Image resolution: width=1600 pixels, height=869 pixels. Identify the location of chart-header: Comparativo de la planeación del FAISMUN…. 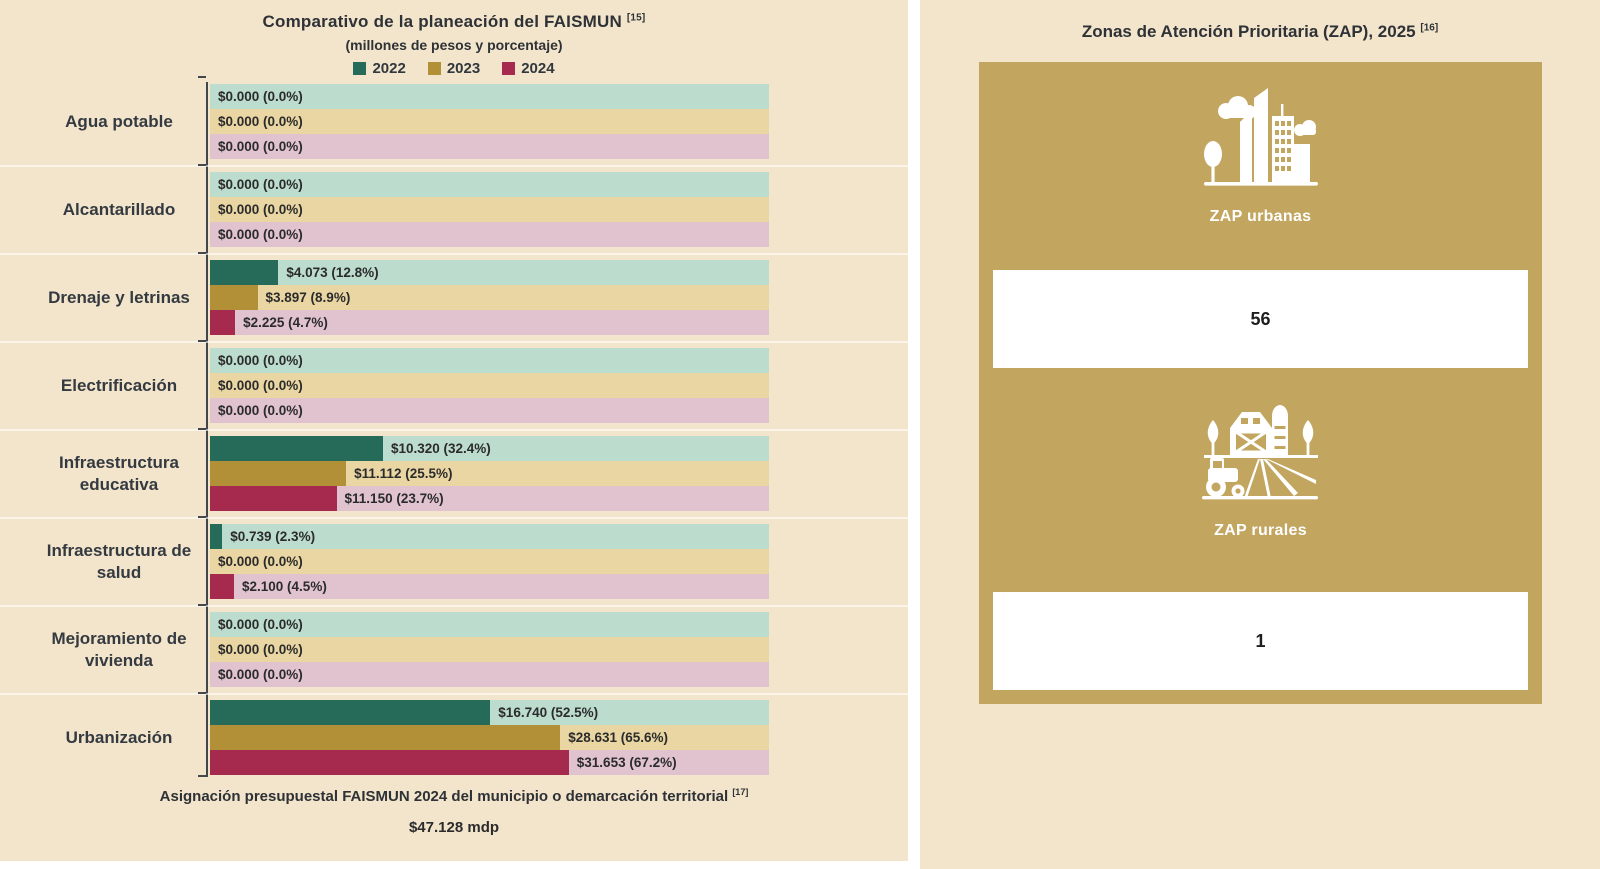
(454, 38).